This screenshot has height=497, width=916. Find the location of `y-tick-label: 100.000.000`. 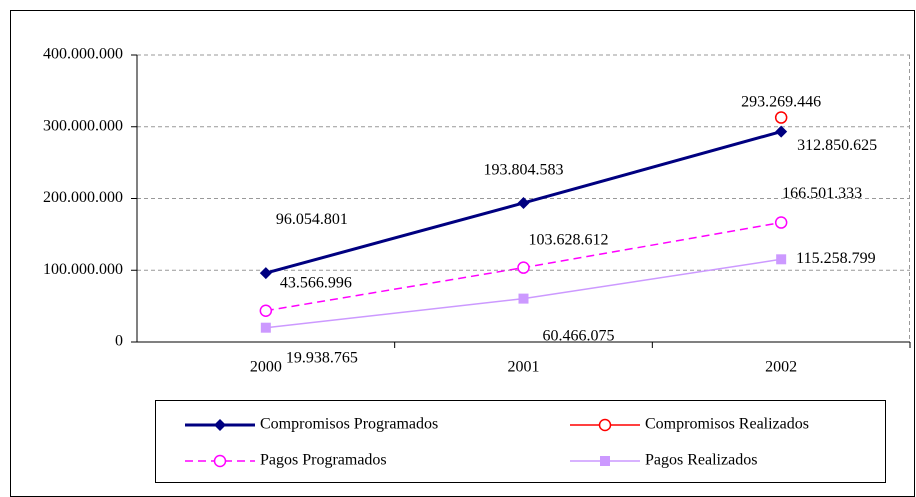

y-tick-label: 100.000.000 is located at coordinates (83, 269).